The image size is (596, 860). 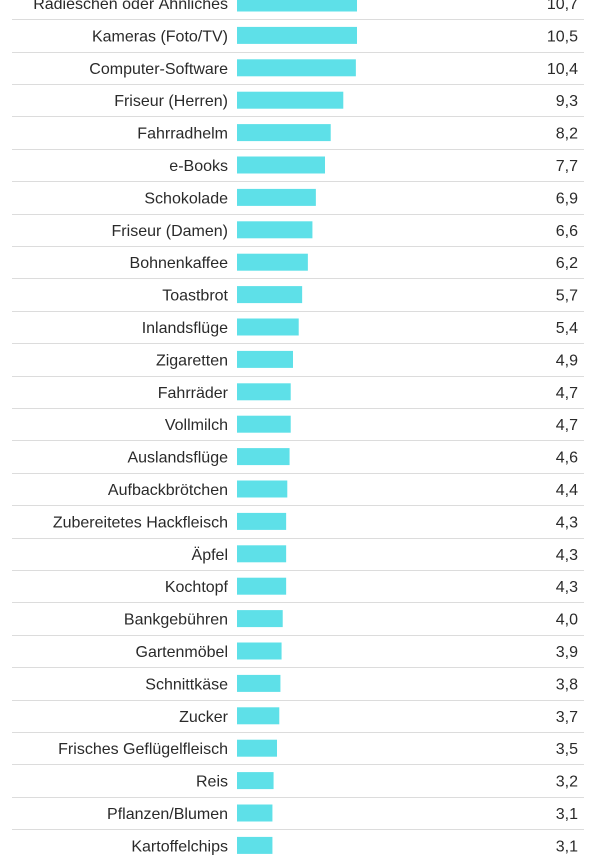 What do you see at coordinates (130, 6) in the screenshot?
I see `category-label: Radieschen oder Ähnliches` at bounding box center [130, 6].